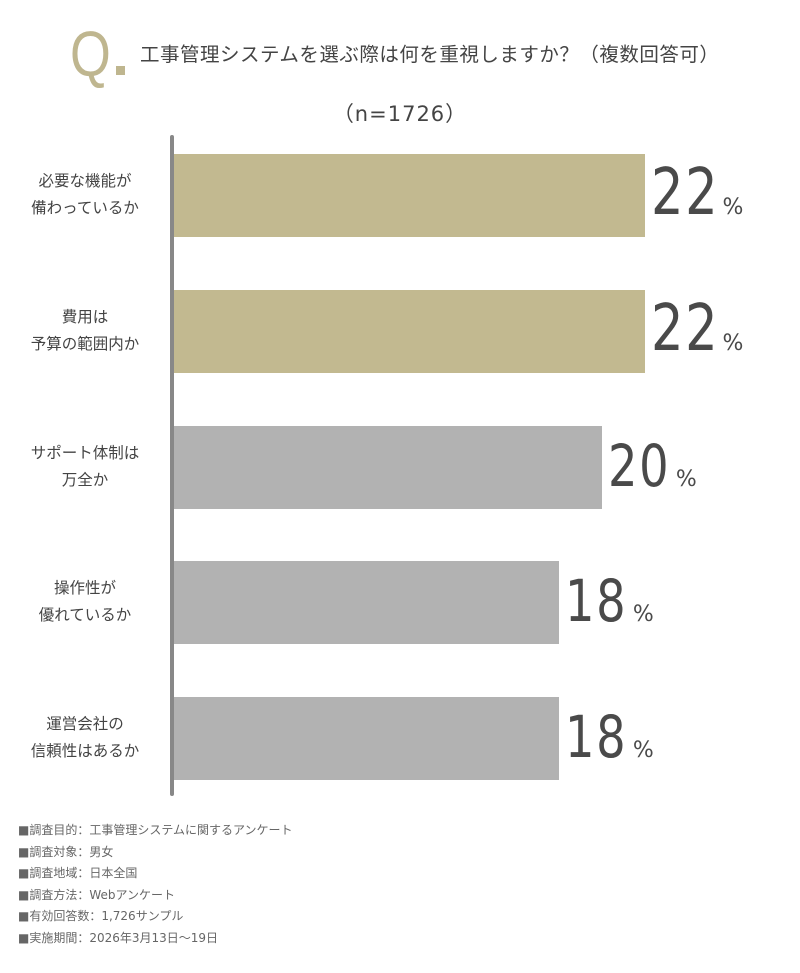  Describe the element at coordinates (97, 894) in the screenshot. I see `footer-method: ■調査方法：Webアンケート` at that location.